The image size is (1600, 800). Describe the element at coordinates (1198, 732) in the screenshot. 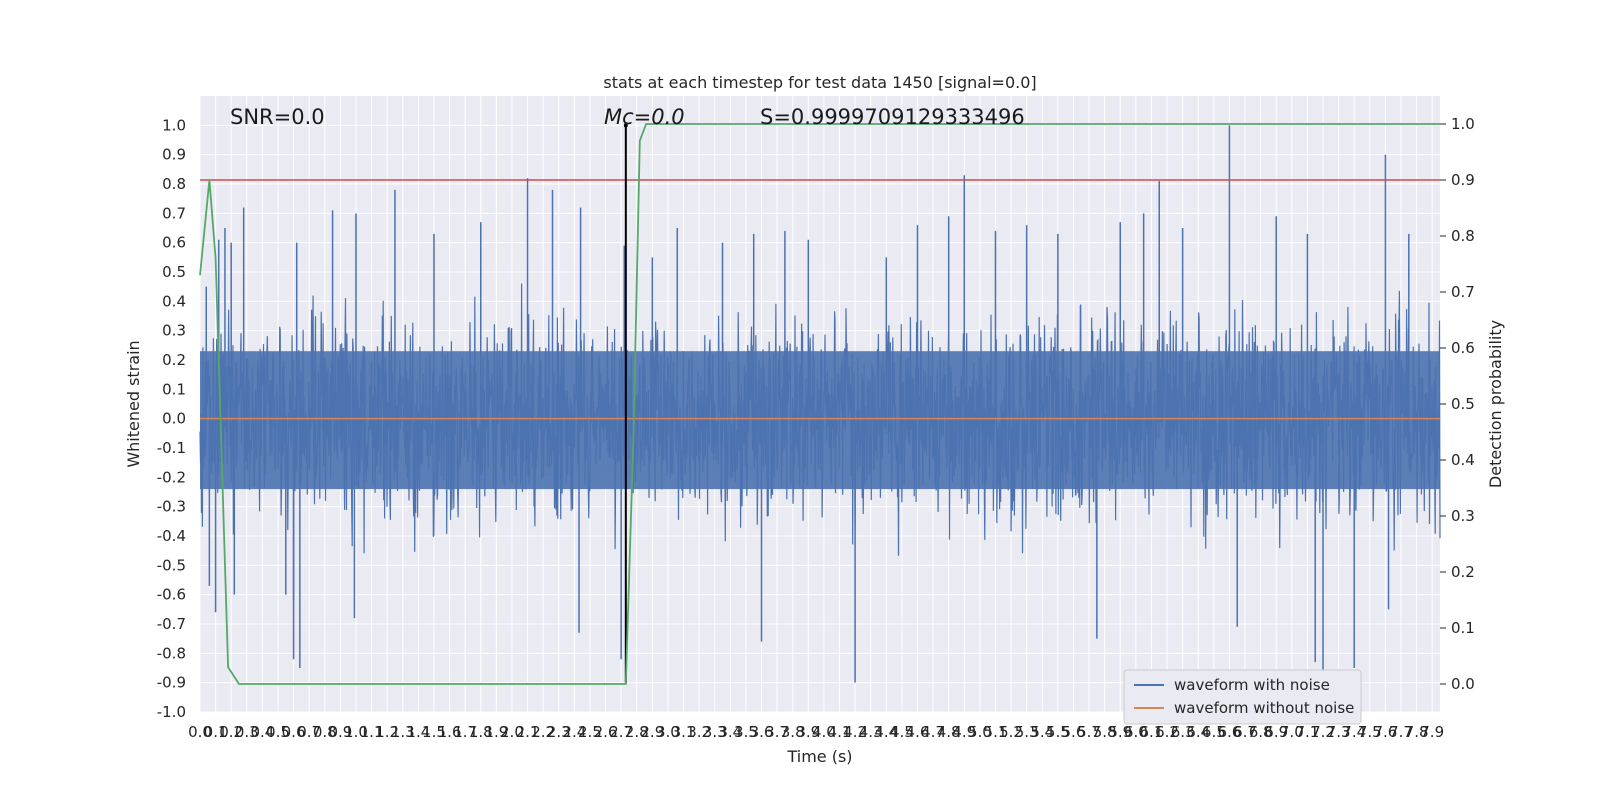

I see `x-tick-label: 6.4` at that location.